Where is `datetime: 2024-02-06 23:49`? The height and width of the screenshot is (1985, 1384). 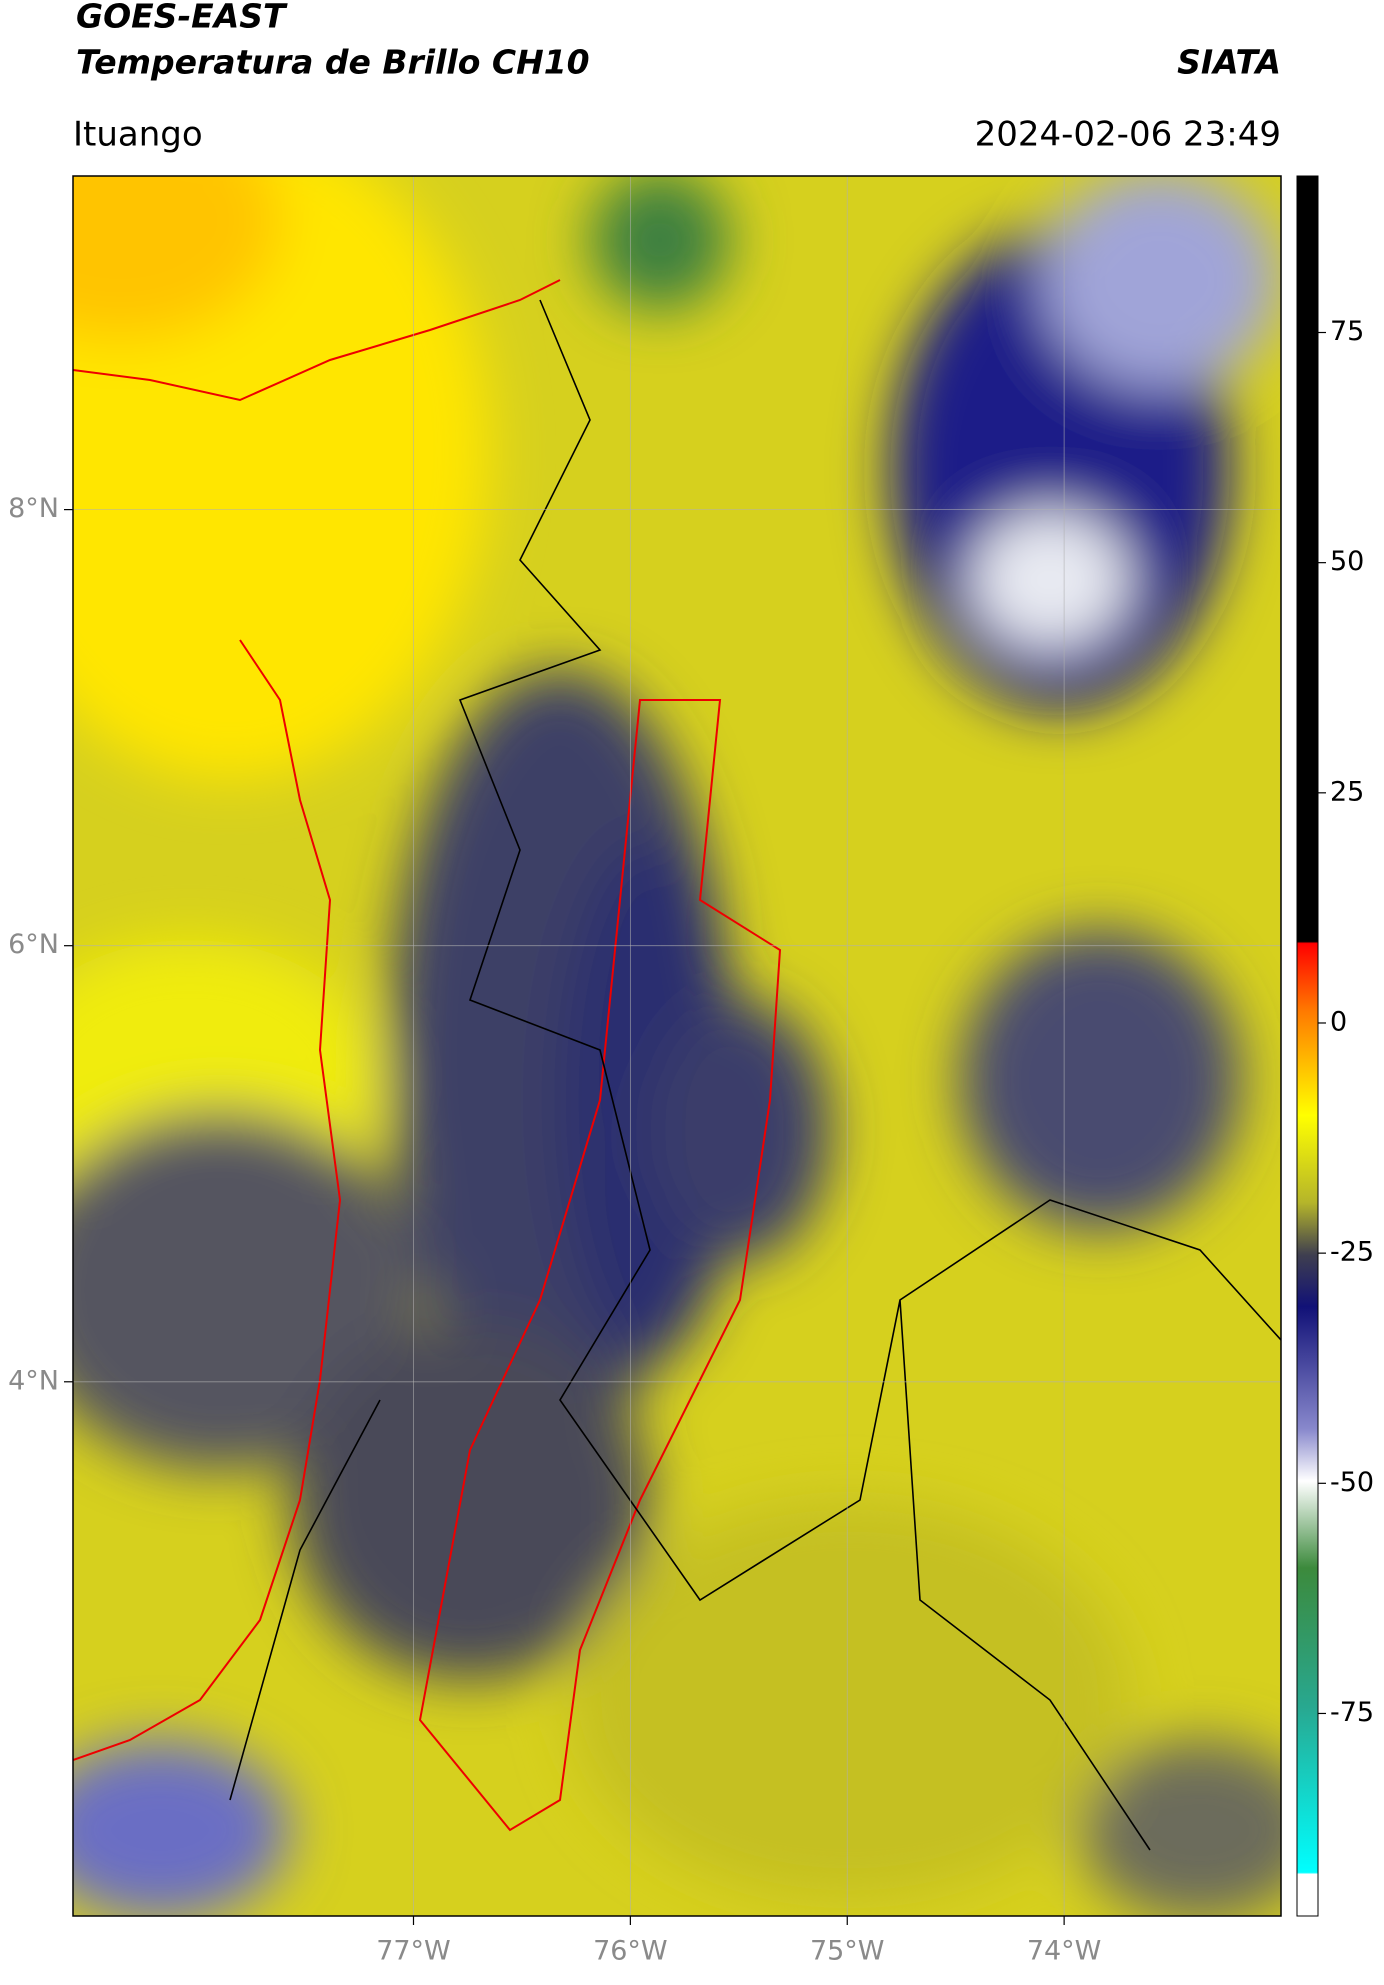 datetime: 2024-02-06 23:49 is located at coordinates (1128, 135).